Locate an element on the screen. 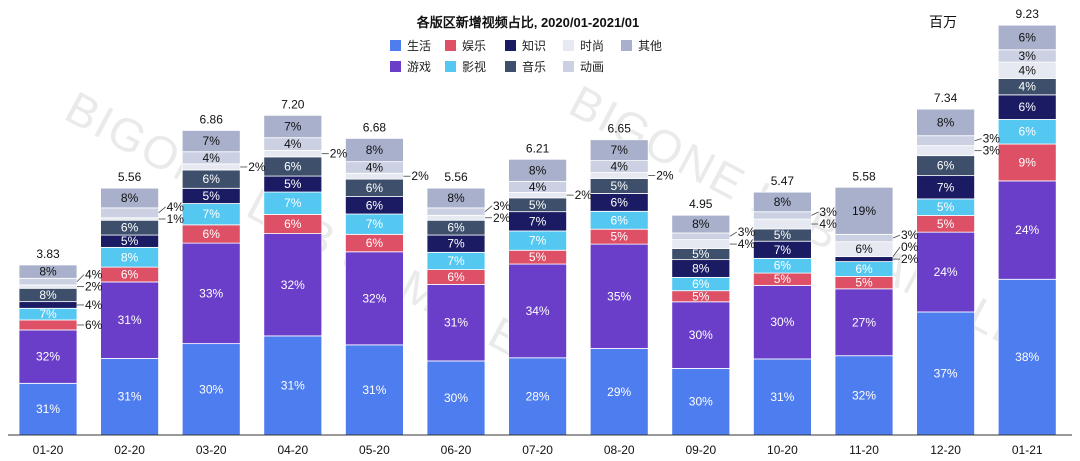 The width and height of the screenshot is (1080, 461). bar-column: 37% 24% 5% 5% 7% 6% 8% is located at coordinates (945, 272).